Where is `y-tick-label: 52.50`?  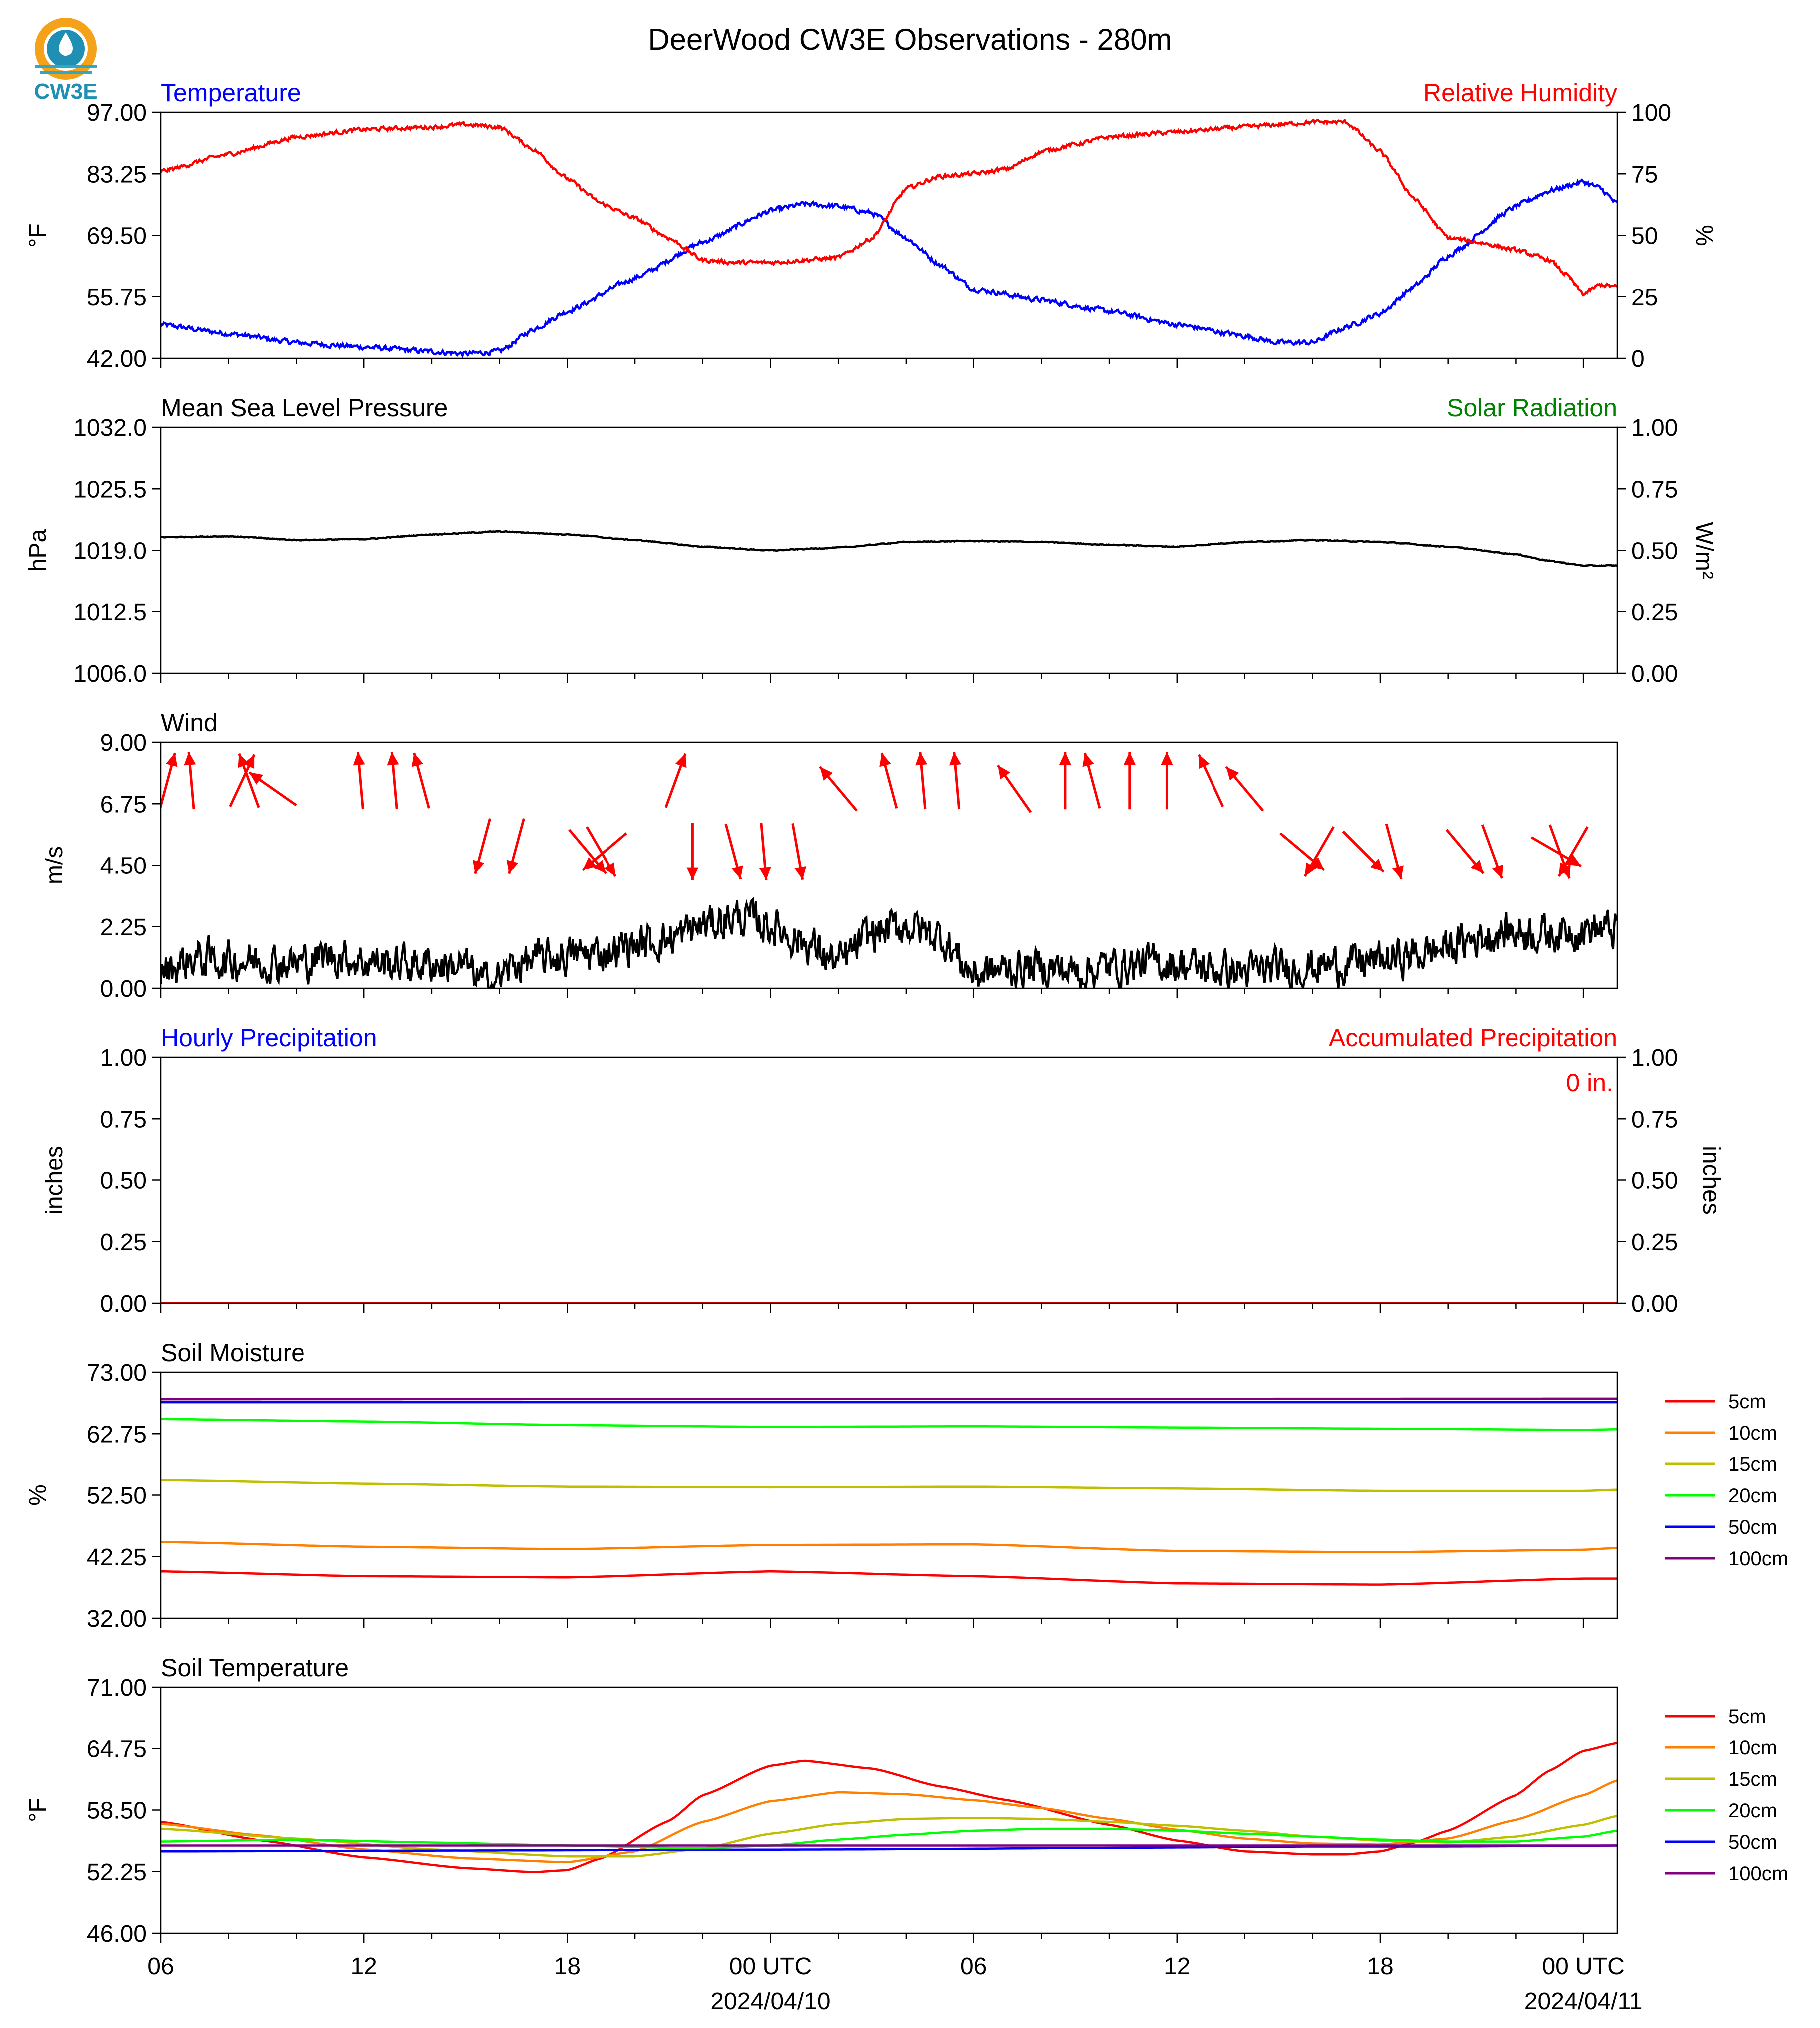
y-tick-label: 52.50 is located at coordinates (117, 1496).